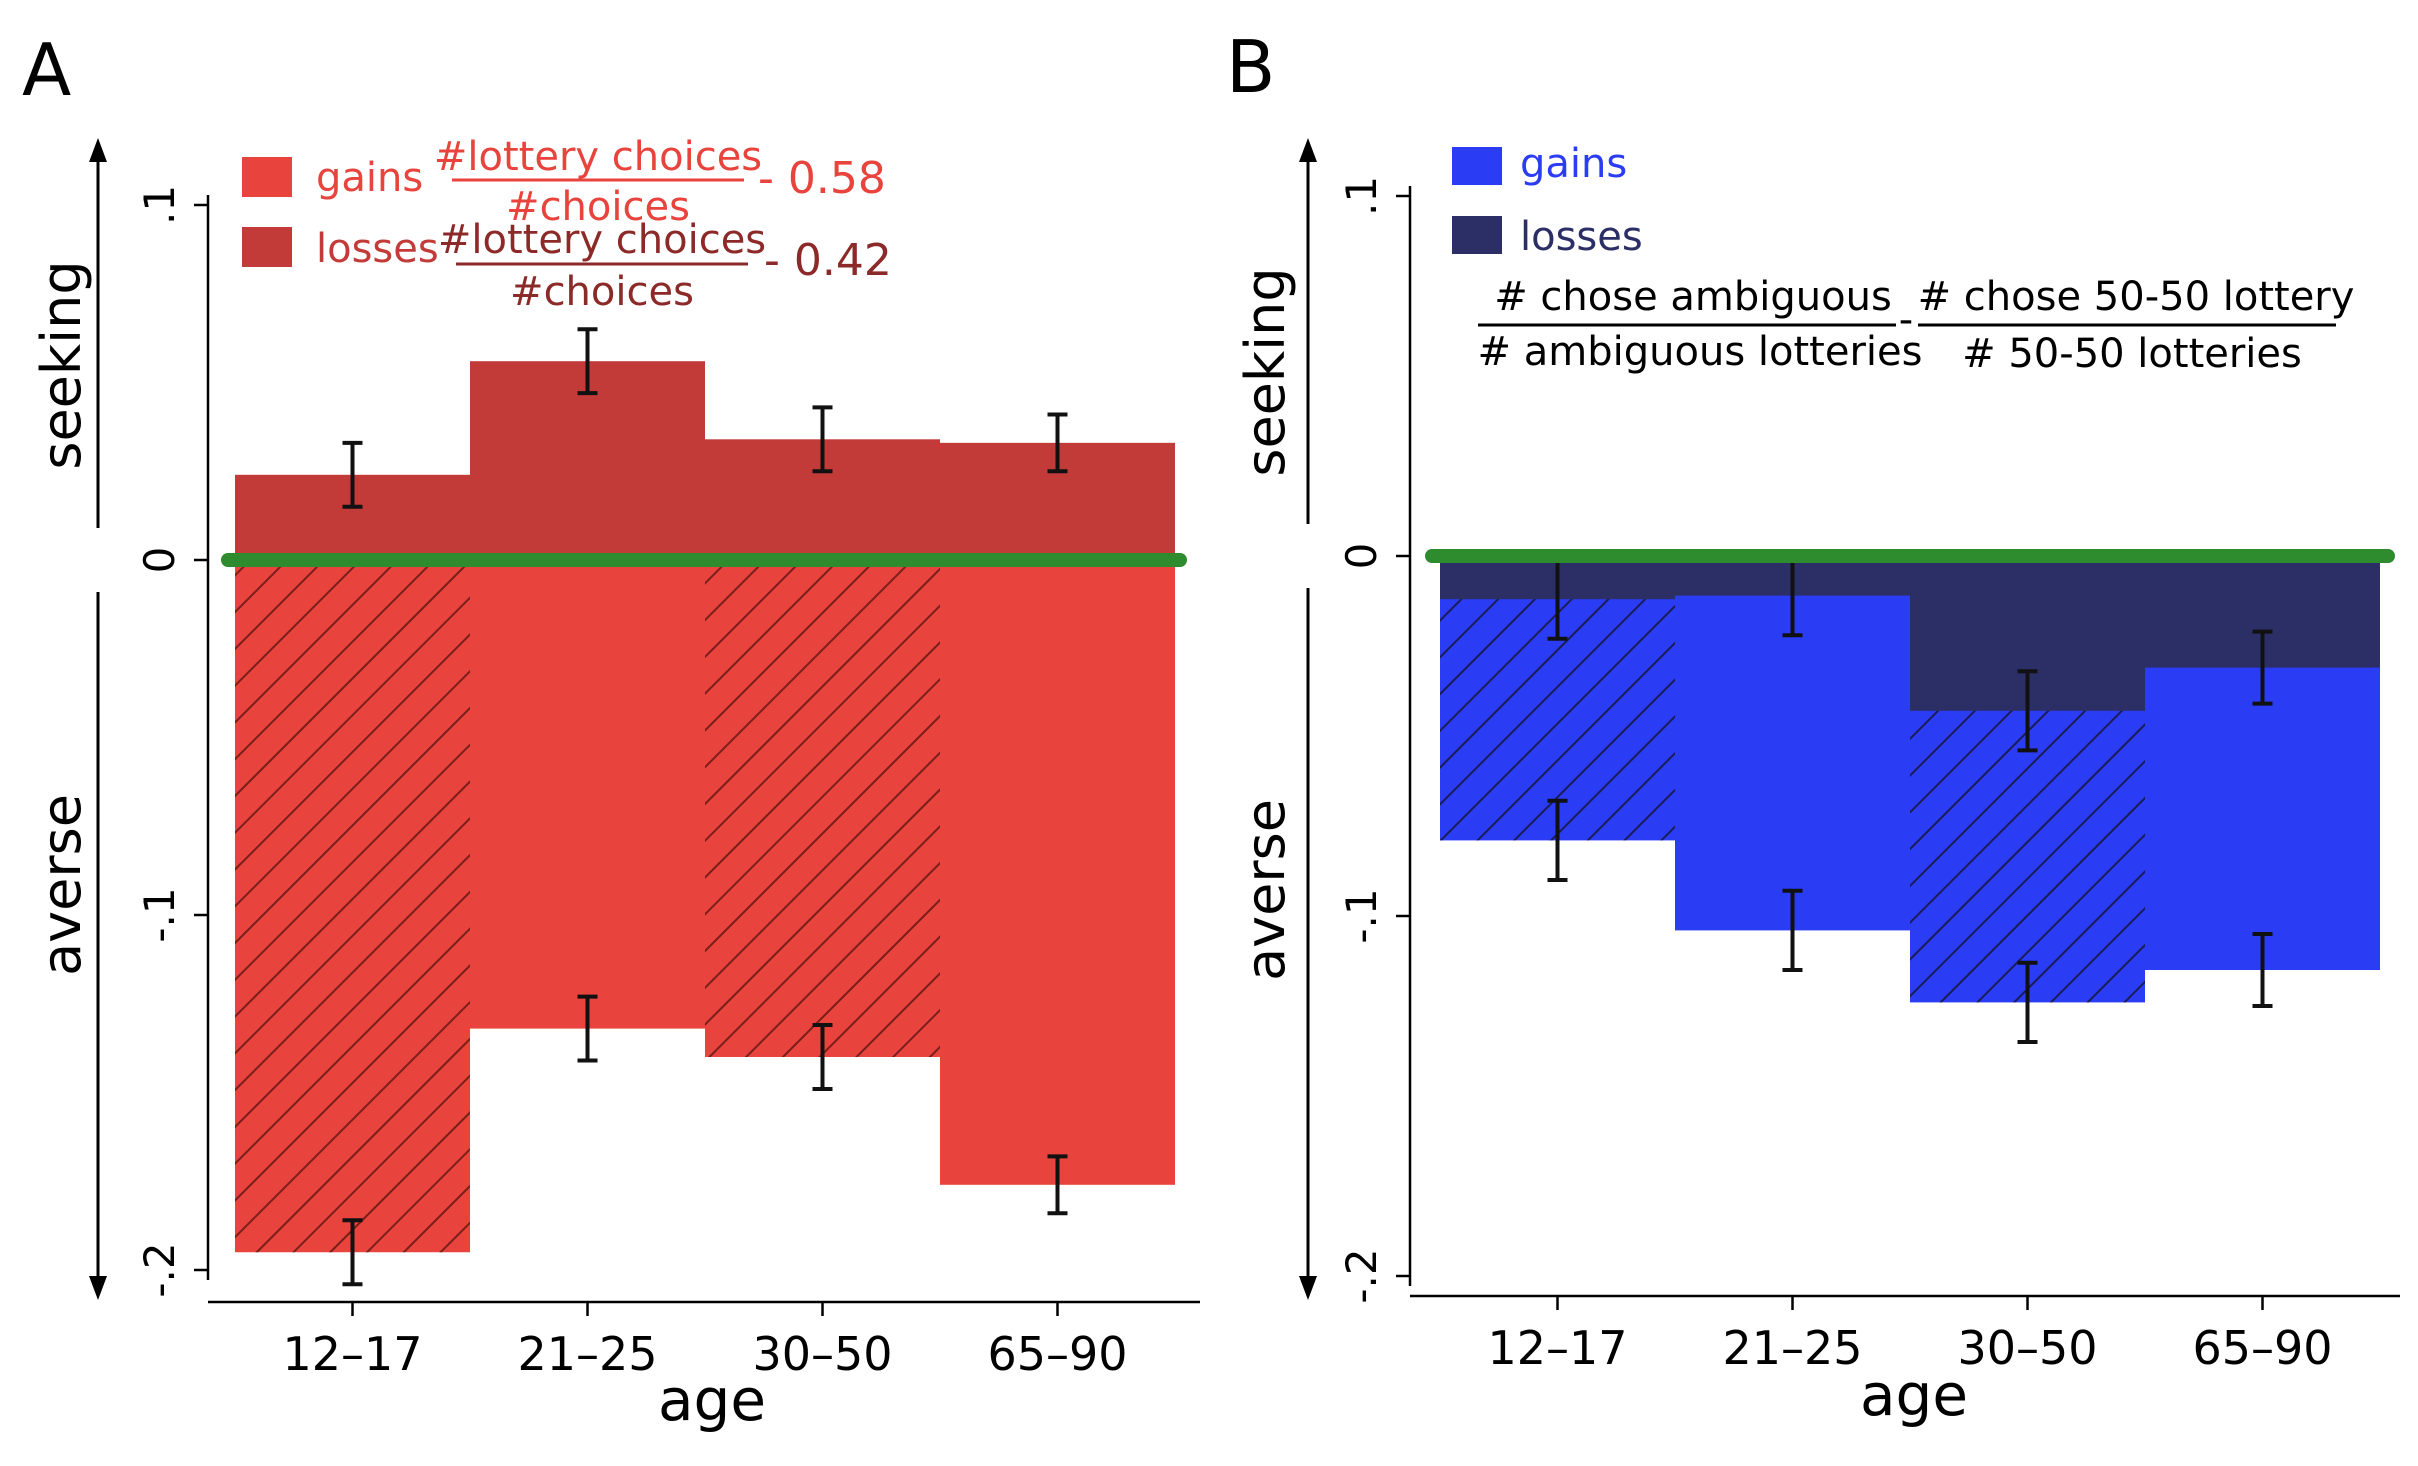 The width and height of the screenshot is (2418, 1466). I want to click on legend-losses-formula-numerator: #lottery choices, so click(602, 240).